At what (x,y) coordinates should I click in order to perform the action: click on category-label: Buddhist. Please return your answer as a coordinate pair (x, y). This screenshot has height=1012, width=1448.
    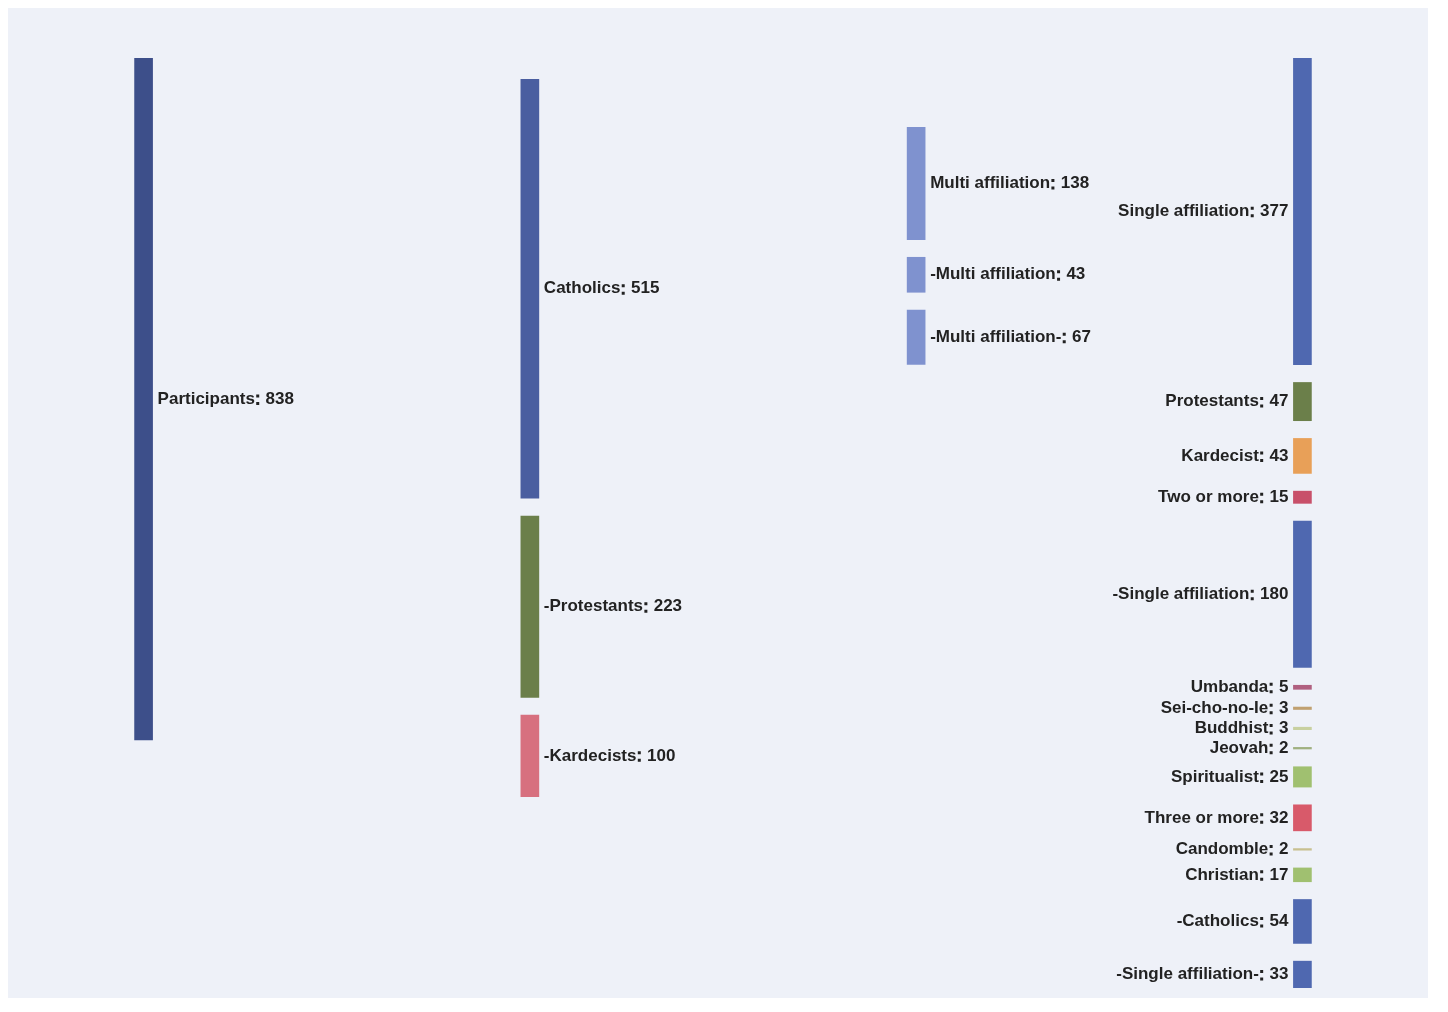
    Looking at the image, I should click on (1231, 728).